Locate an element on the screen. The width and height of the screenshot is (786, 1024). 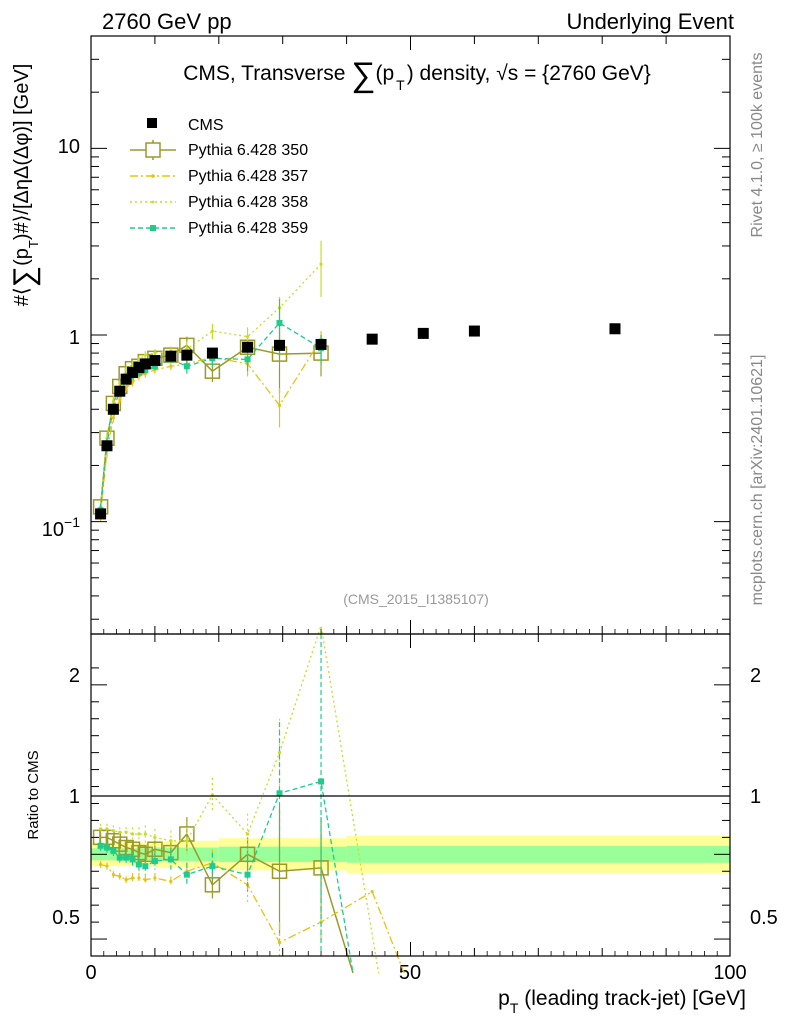
ratio-tick-2-right: 2 is located at coordinates (755, 676).